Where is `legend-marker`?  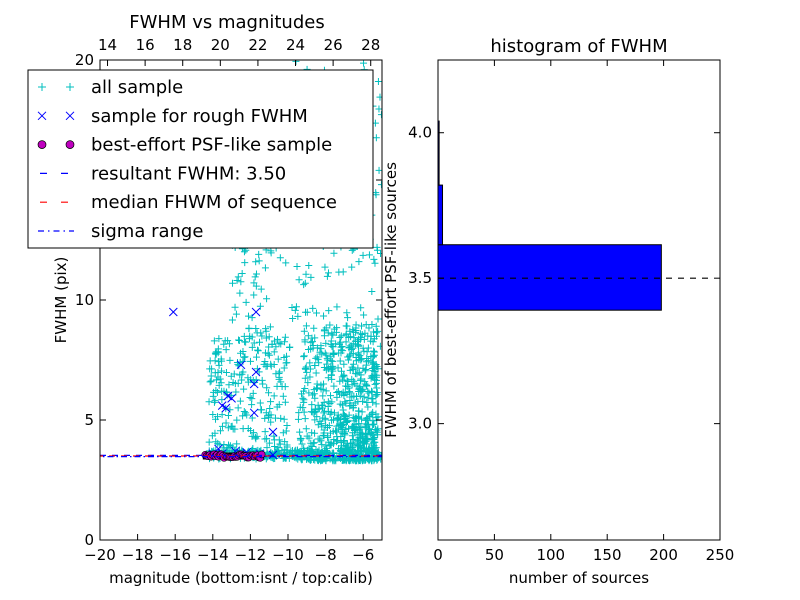
legend-marker is located at coordinates (42, 116).